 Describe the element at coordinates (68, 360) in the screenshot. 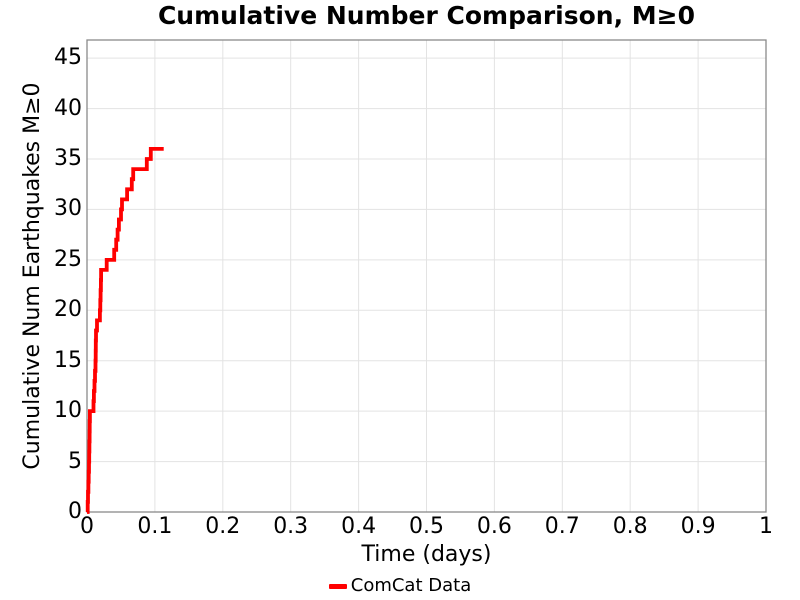

I see `y-tick-label: 15` at that location.